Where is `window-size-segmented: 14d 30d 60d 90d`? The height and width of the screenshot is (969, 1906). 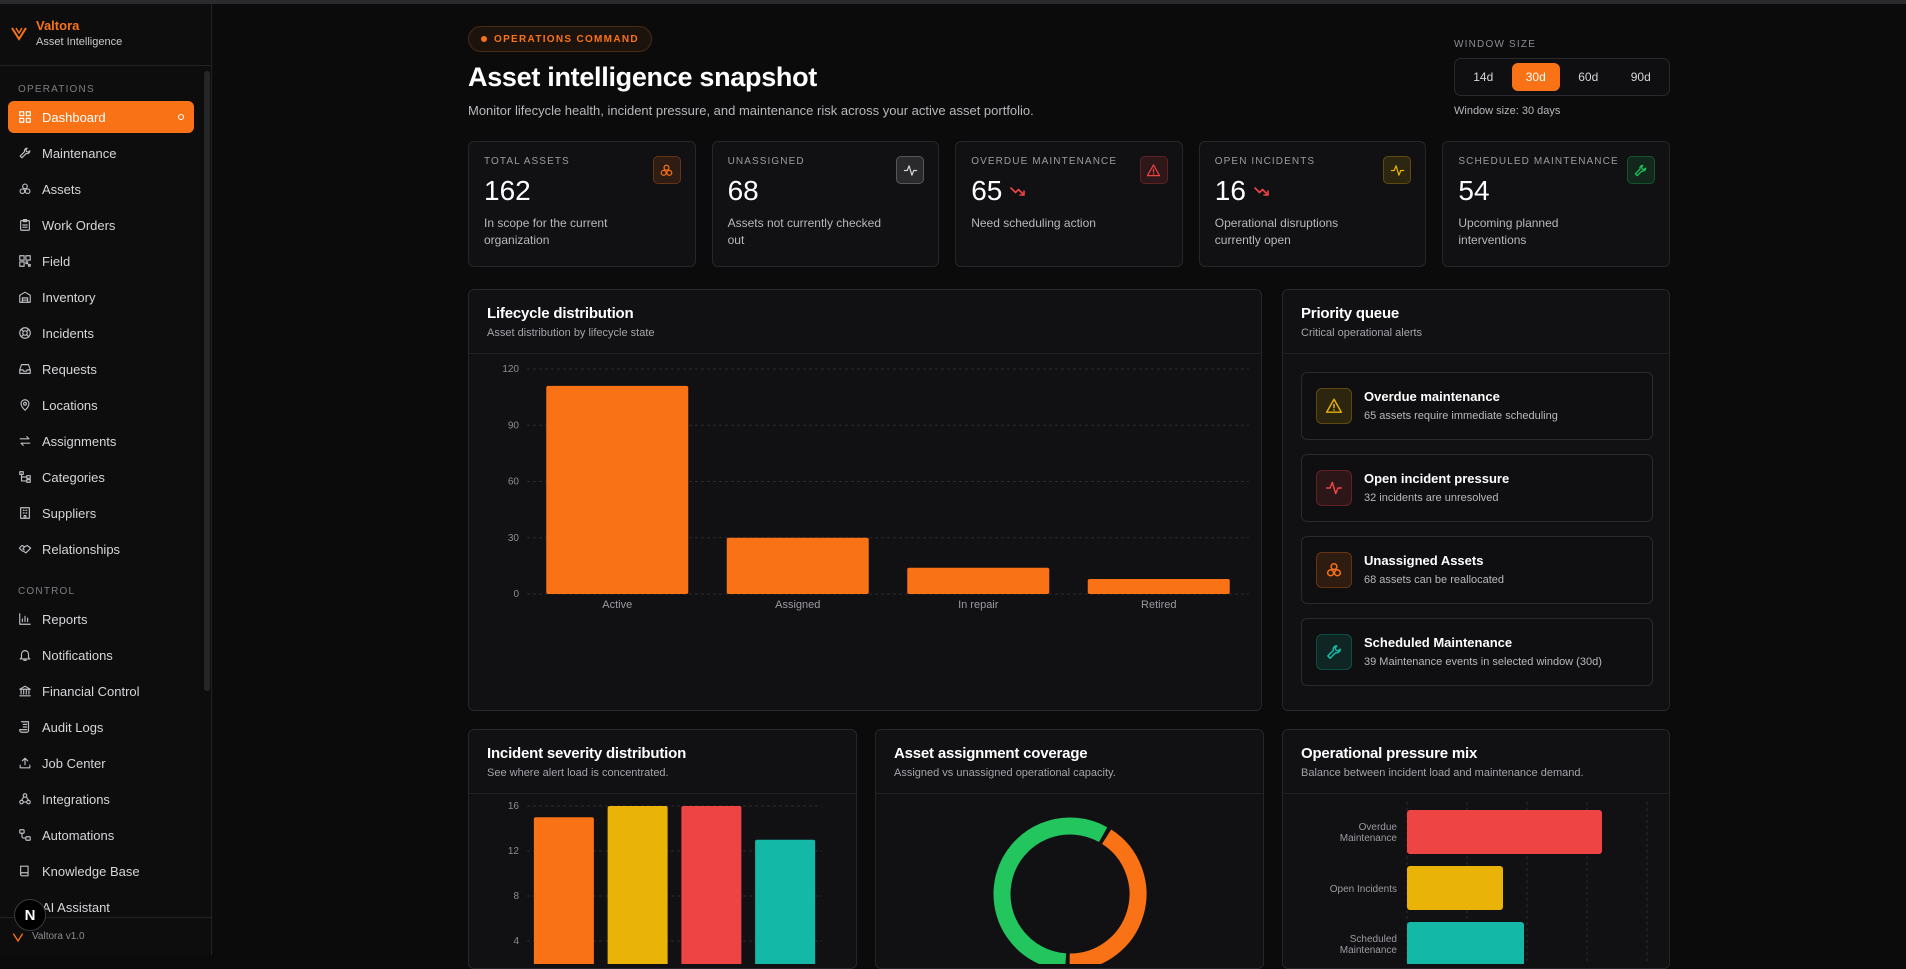 window-size-segmented: 14d 30d 60d 90d is located at coordinates (1562, 77).